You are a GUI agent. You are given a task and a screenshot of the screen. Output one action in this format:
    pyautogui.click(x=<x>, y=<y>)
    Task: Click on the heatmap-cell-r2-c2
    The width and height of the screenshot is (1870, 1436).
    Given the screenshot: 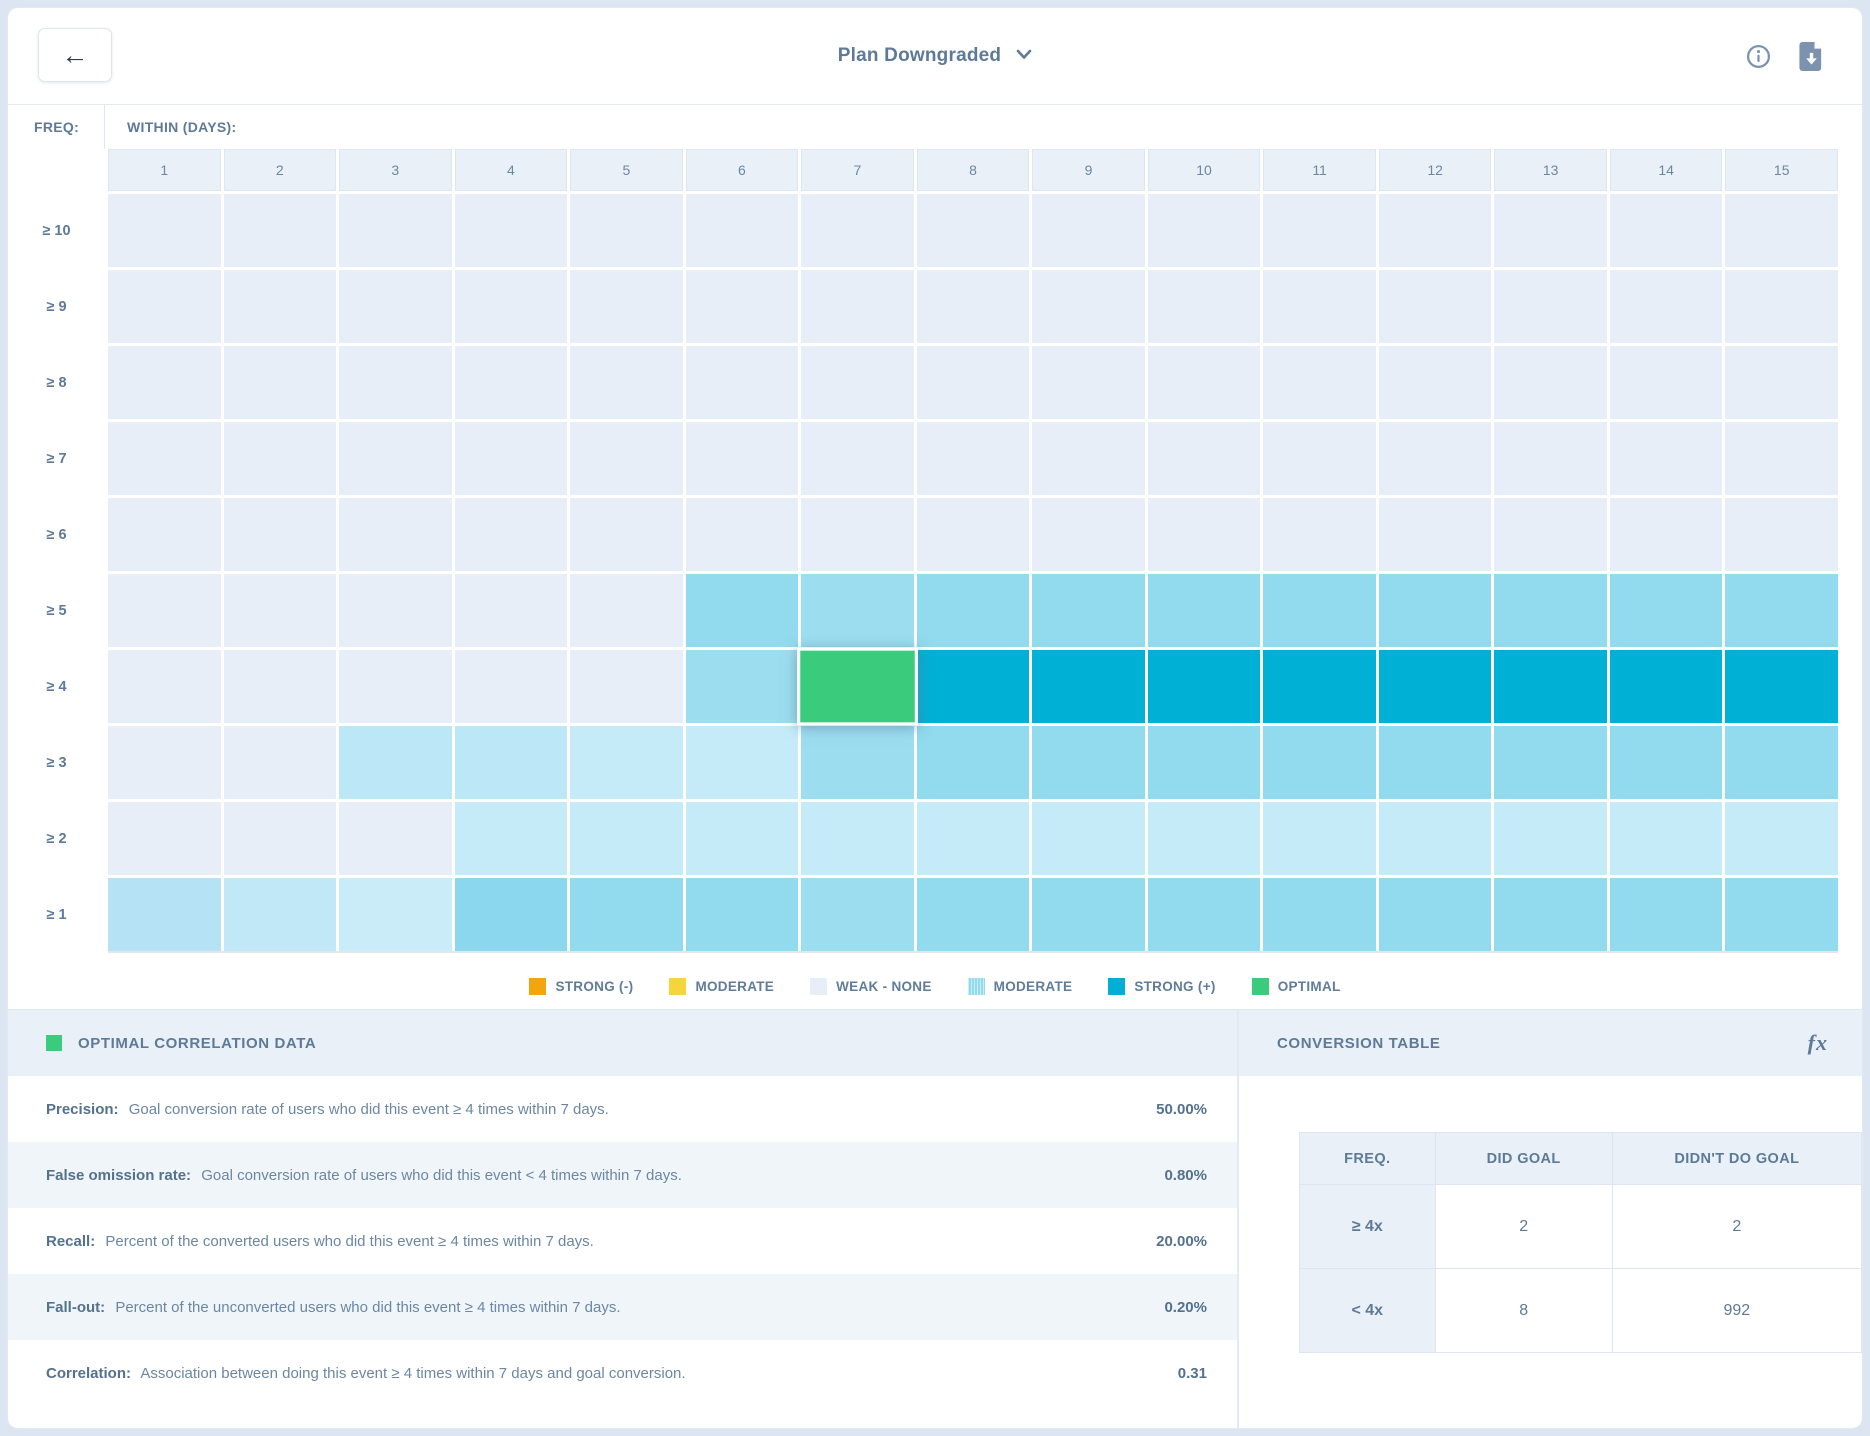 What is the action you would take?
    pyautogui.click(x=280, y=382)
    